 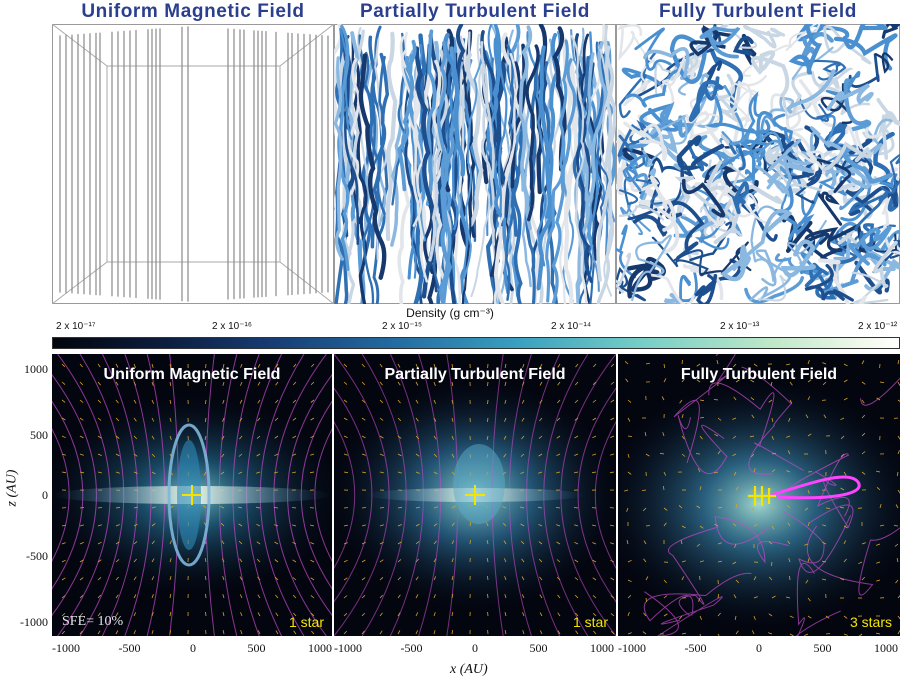 I want to click on density-colorbar, so click(x=476, y=343).